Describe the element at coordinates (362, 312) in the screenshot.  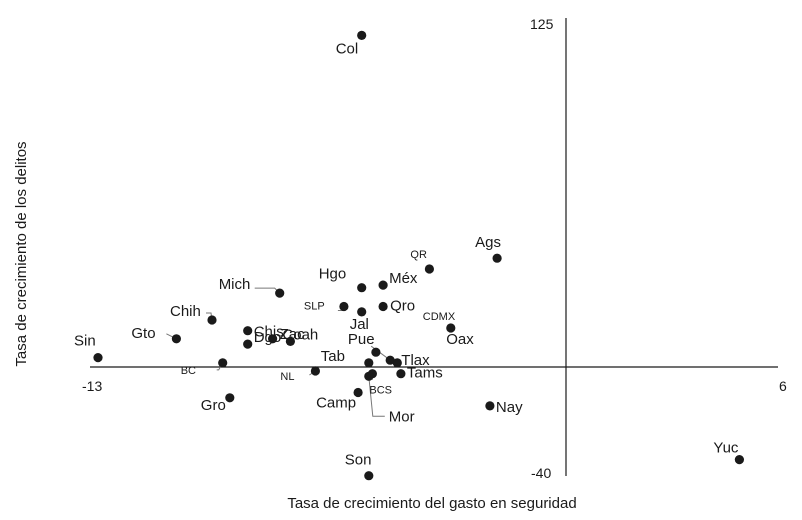
I see `point-jal` at that location.